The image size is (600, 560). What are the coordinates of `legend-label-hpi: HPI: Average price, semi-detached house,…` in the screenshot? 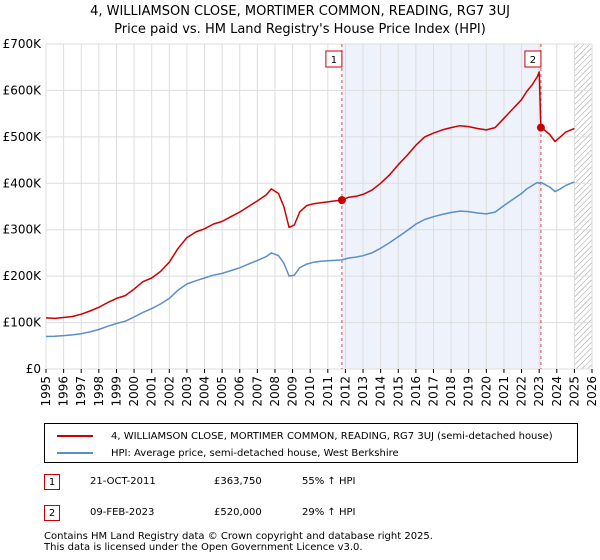 It's located at (255, 453).